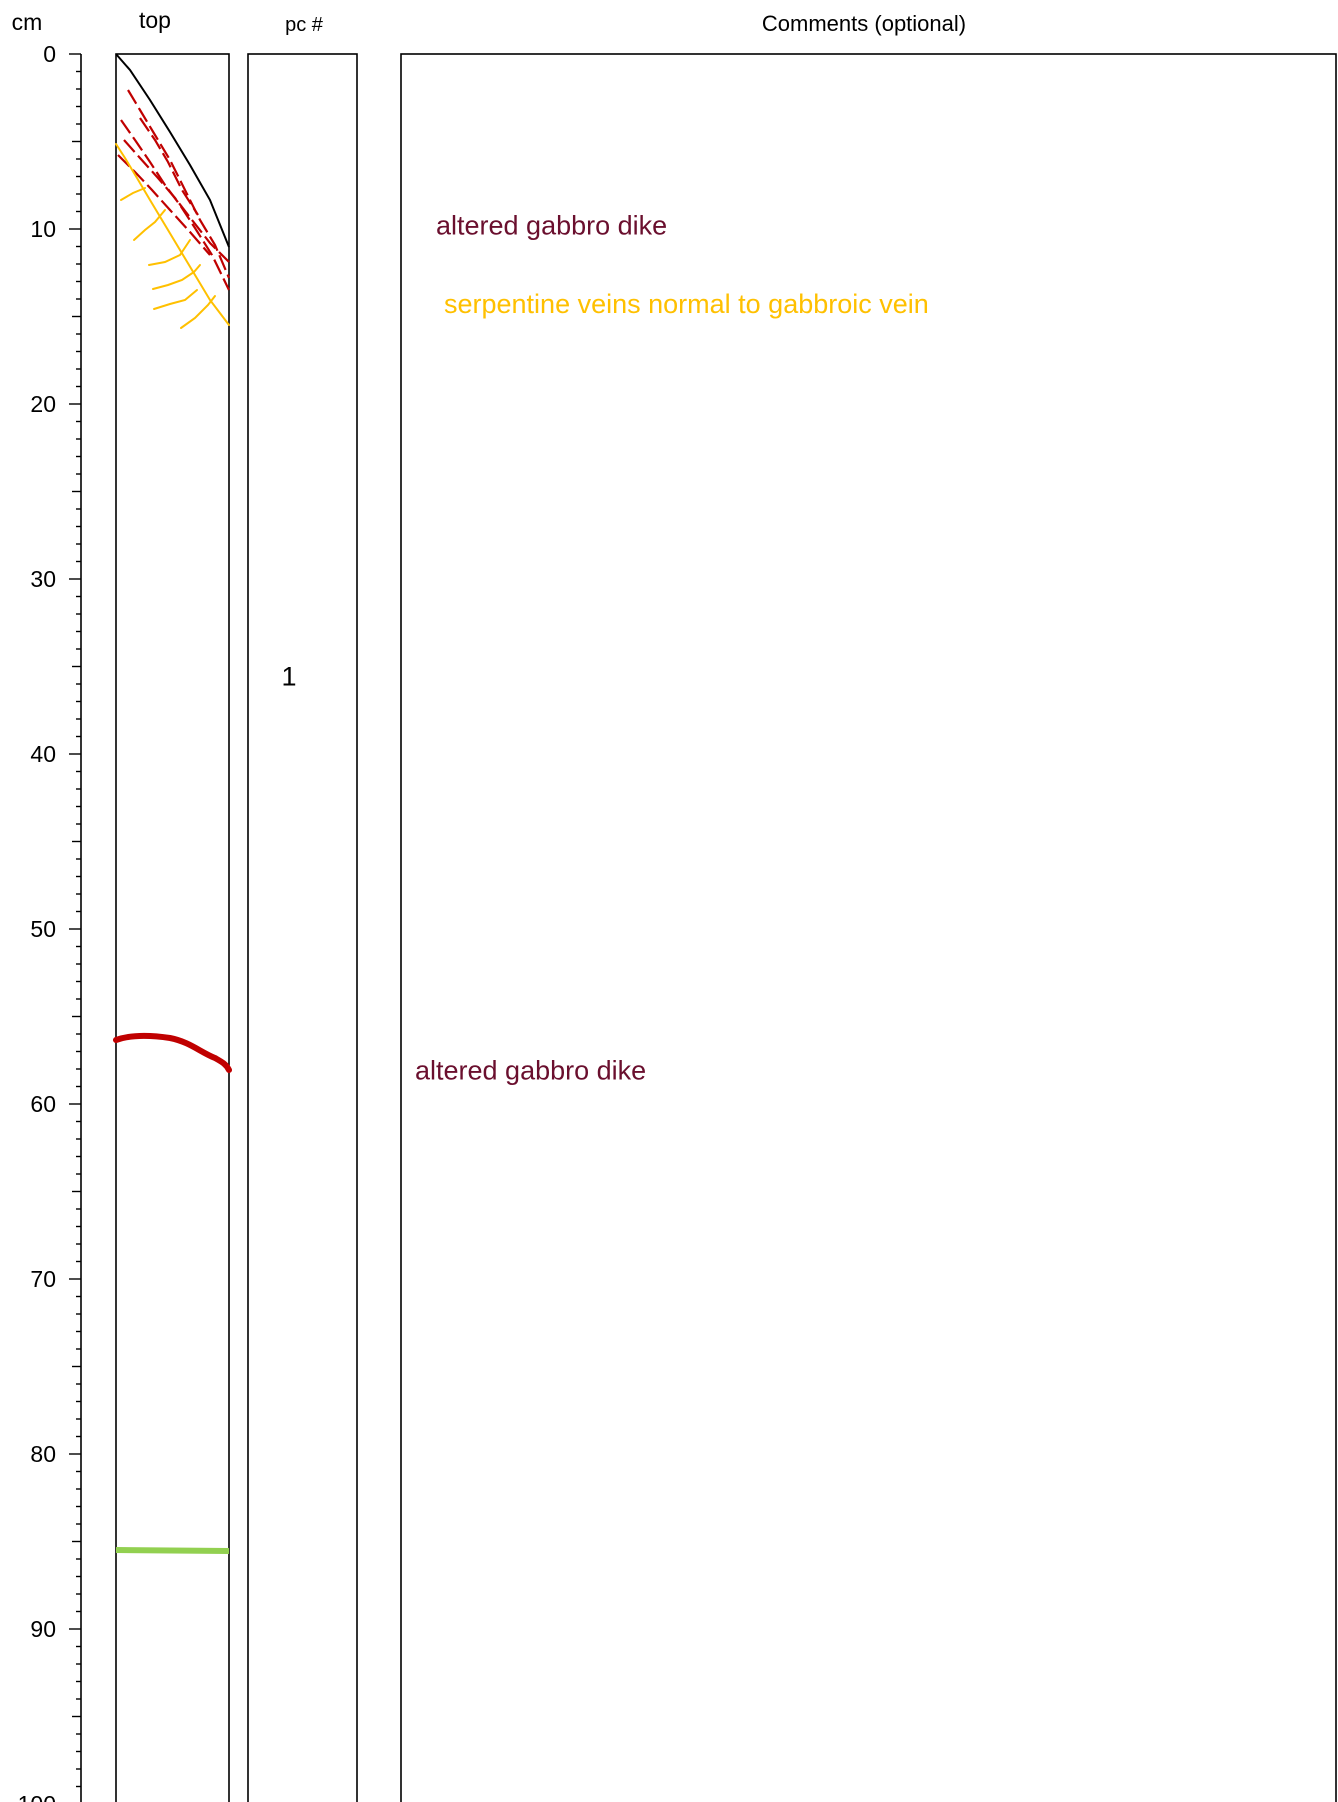 The image size is (1338, 1802). Describe the element at coordinates (155, 20) in the screenshot. I see `core-column-header: top` at that location.